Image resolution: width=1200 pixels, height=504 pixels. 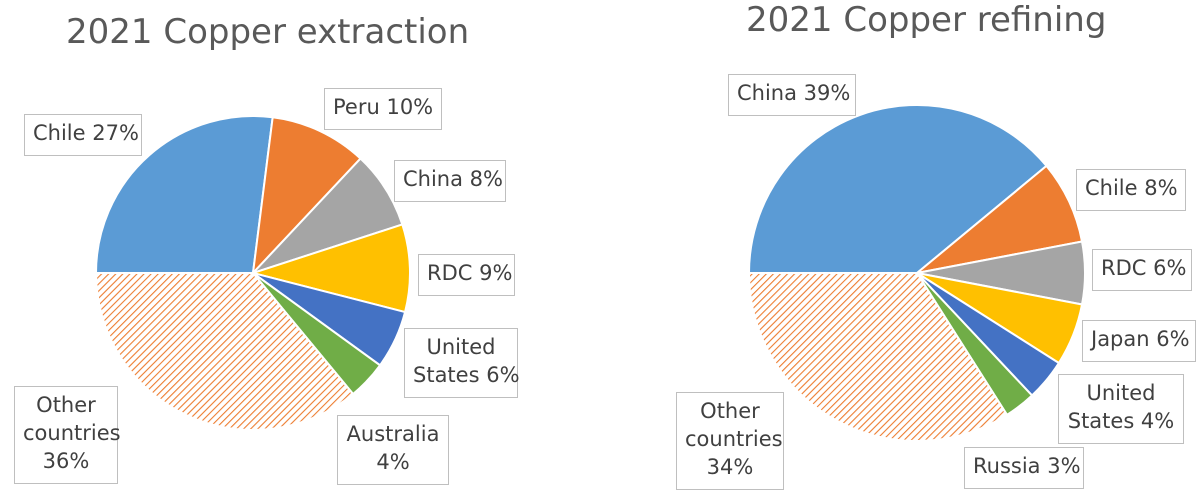 I want to click on extraction-label-rdc: RDC 9%, so click(x=466, y=275).